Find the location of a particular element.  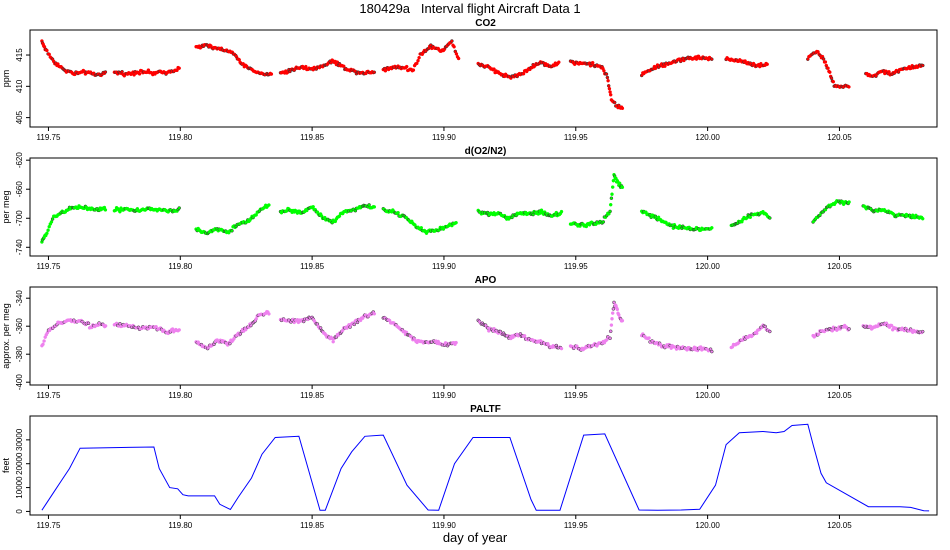

y-tick-label: -340 is located at coordinates (19, 298).